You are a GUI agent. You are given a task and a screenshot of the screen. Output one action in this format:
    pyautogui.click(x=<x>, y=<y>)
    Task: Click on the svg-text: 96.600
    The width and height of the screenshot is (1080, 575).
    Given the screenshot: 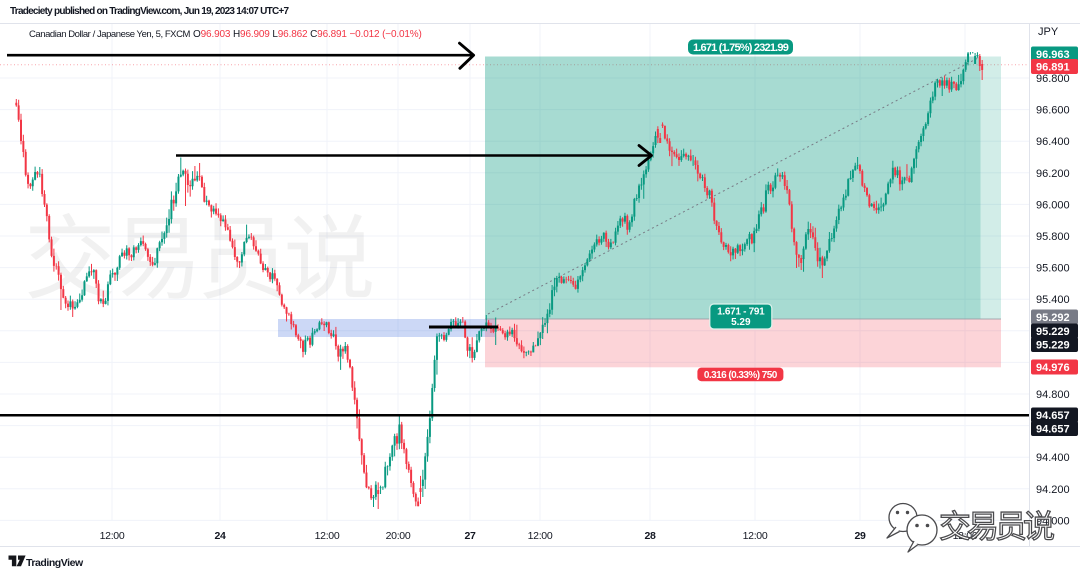 What is the action you would take?
    pyautogui.click(x=1053, y=111)
    